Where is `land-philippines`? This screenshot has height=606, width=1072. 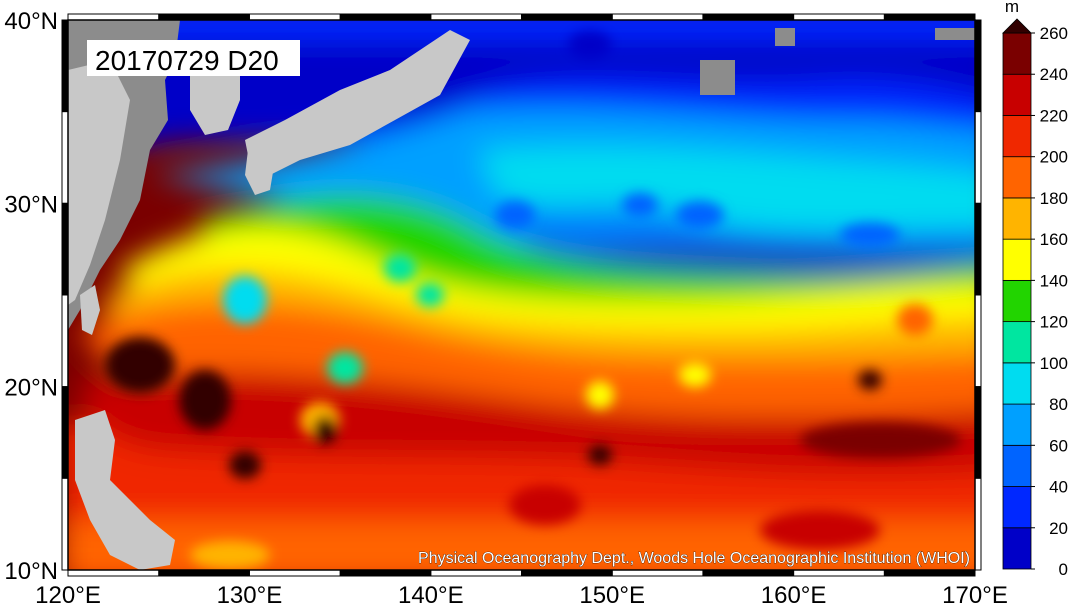
land-philippines is located at coordinates (125, 490).